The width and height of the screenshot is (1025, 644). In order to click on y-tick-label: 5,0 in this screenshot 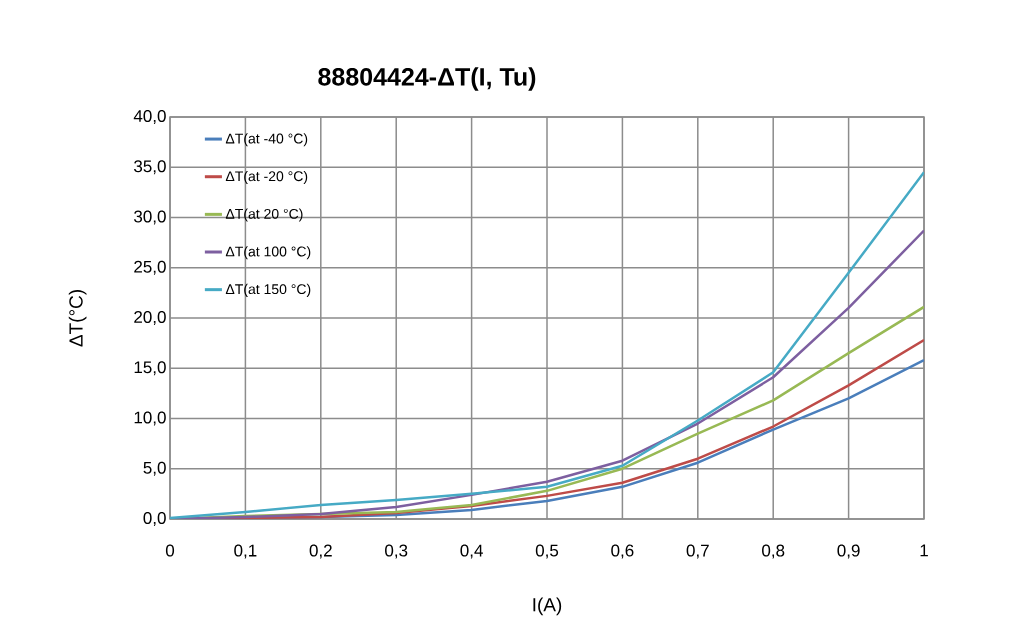, I will do `click(154, 468)`.